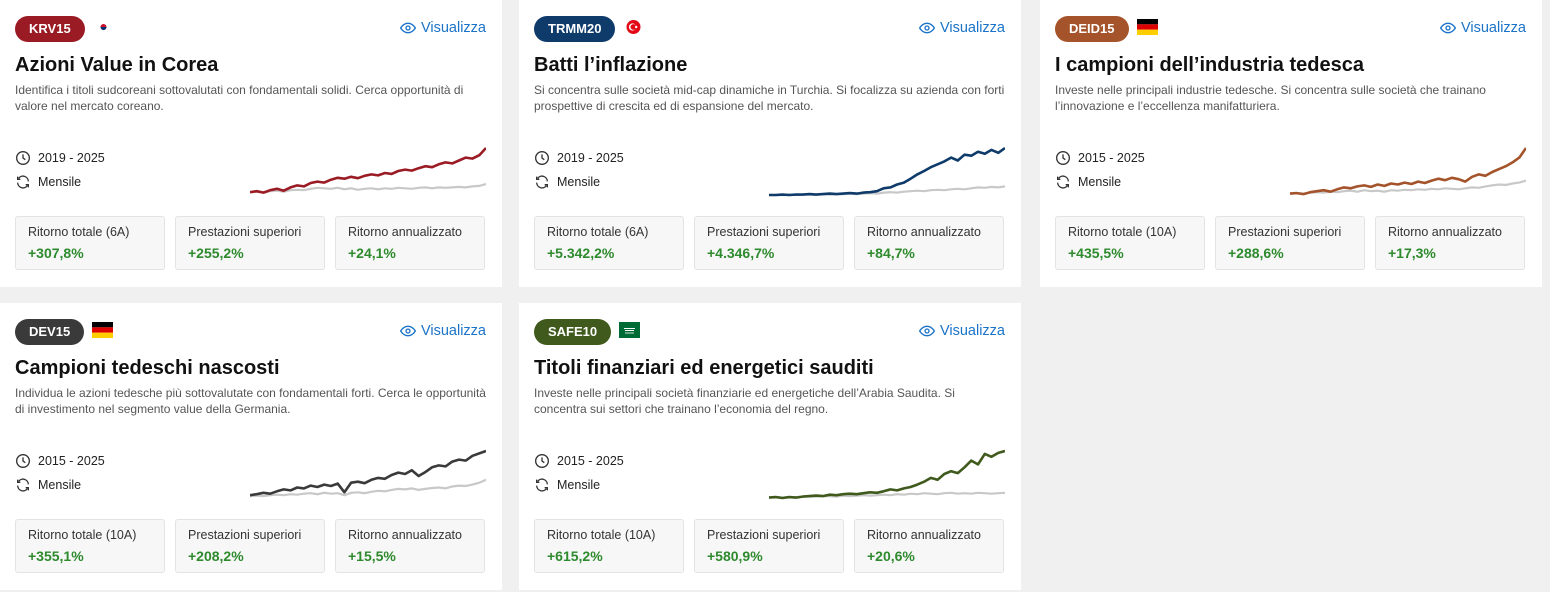 Image resolution: width=1550 pixels, height=592 pixels. Describe the element at coordinates (250, 243) in the screenshot. I see `outperformance-box: Prestazioni superiori +255,2%` at that location.